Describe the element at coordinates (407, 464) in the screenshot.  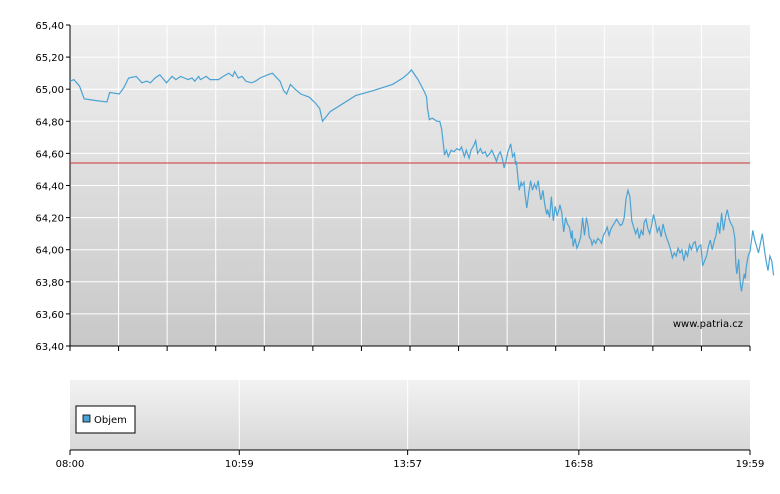
I see `volume-x-tick-label: 13:57` at that location.